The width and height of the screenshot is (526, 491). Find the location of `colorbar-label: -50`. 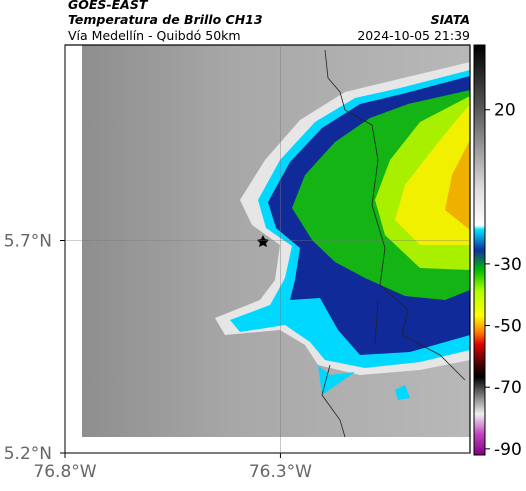

colorbar-label: -50 is located at coordinates (508, 327).